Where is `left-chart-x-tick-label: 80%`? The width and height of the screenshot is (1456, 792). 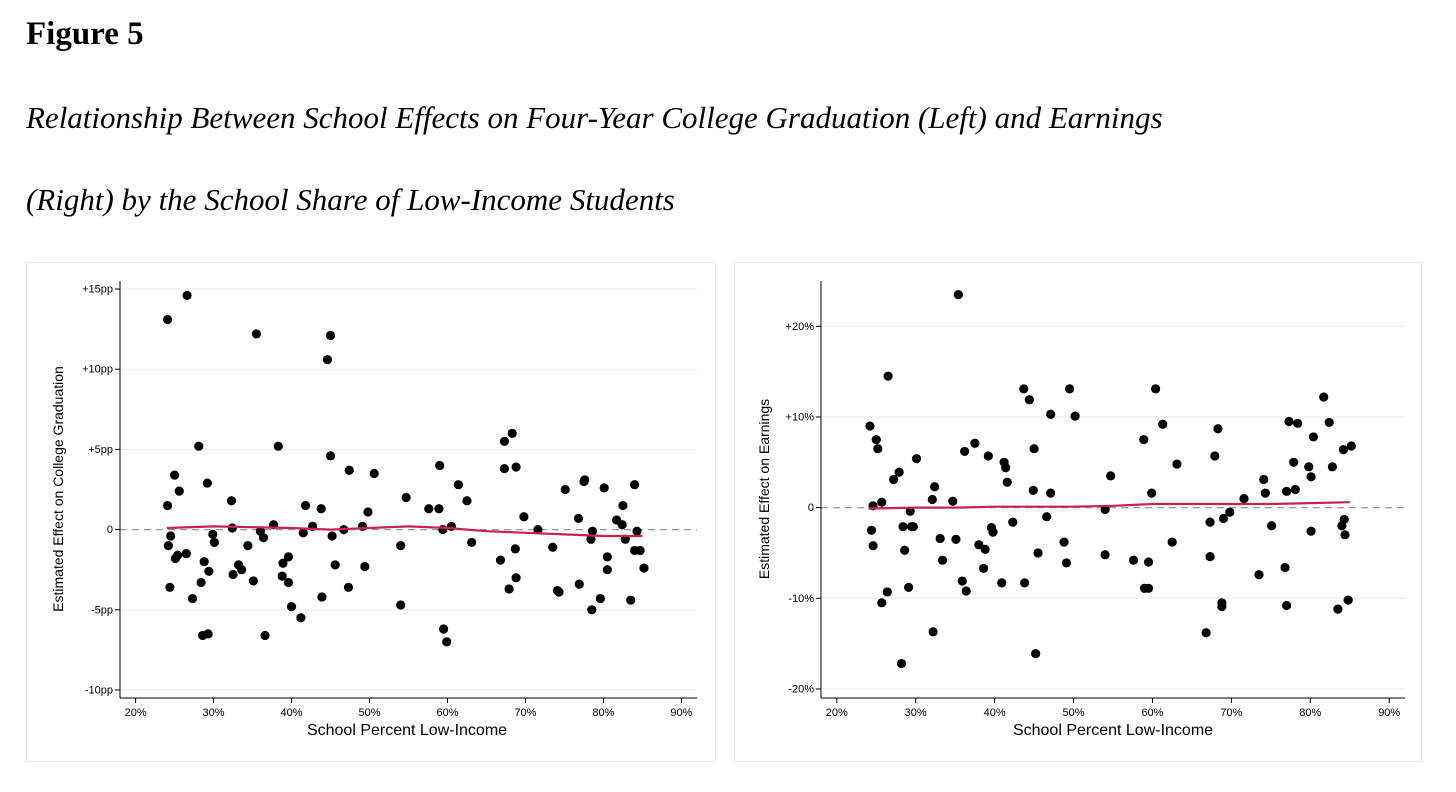
left-chart-x-tick-label: 80% is located at coordinates (603, 713).